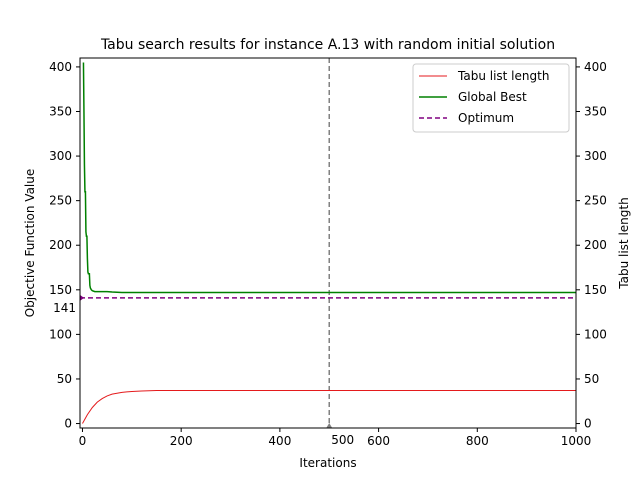 The width and height of the screenshot is (640, 485). I want to click on y-tick-label: 350, so click(60, 111).